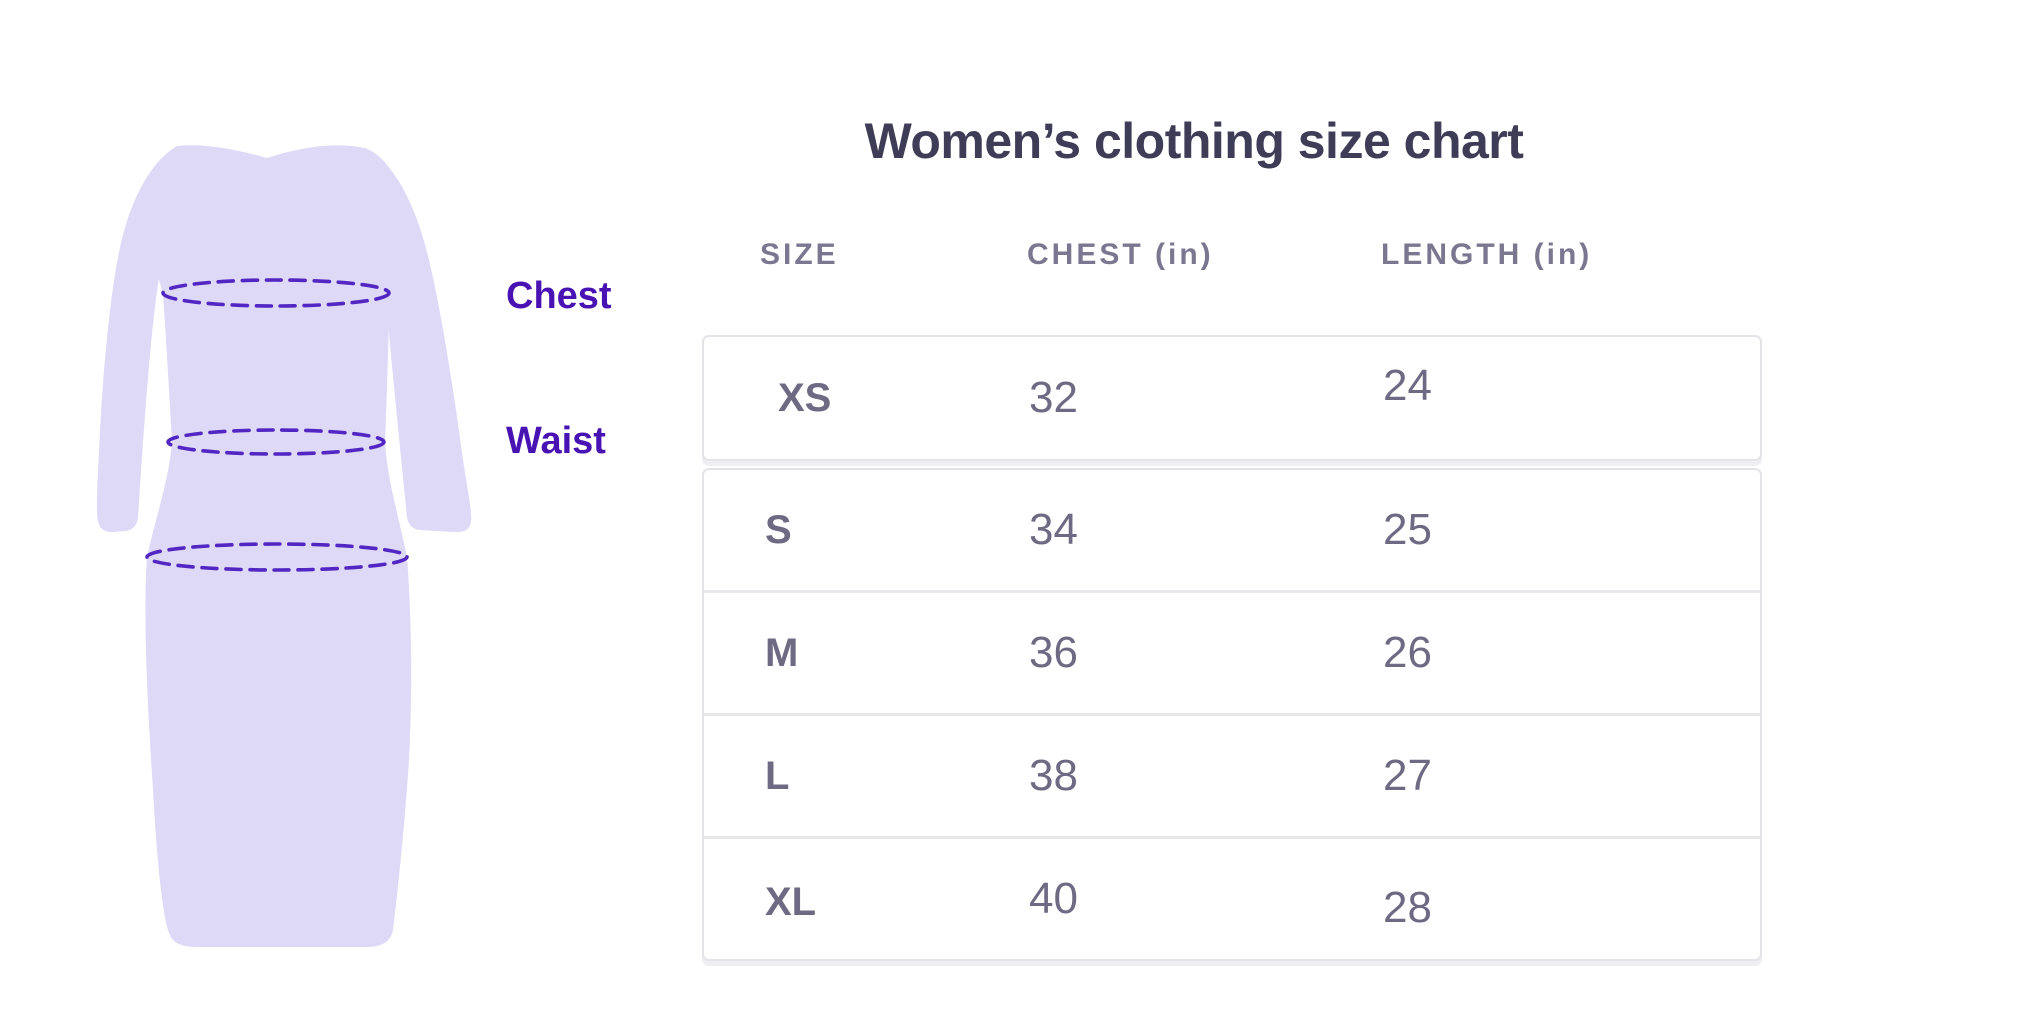 This screenshot has height=1028, width=2032. I want to click on column-header-size: SIZE, so click(799, 254).